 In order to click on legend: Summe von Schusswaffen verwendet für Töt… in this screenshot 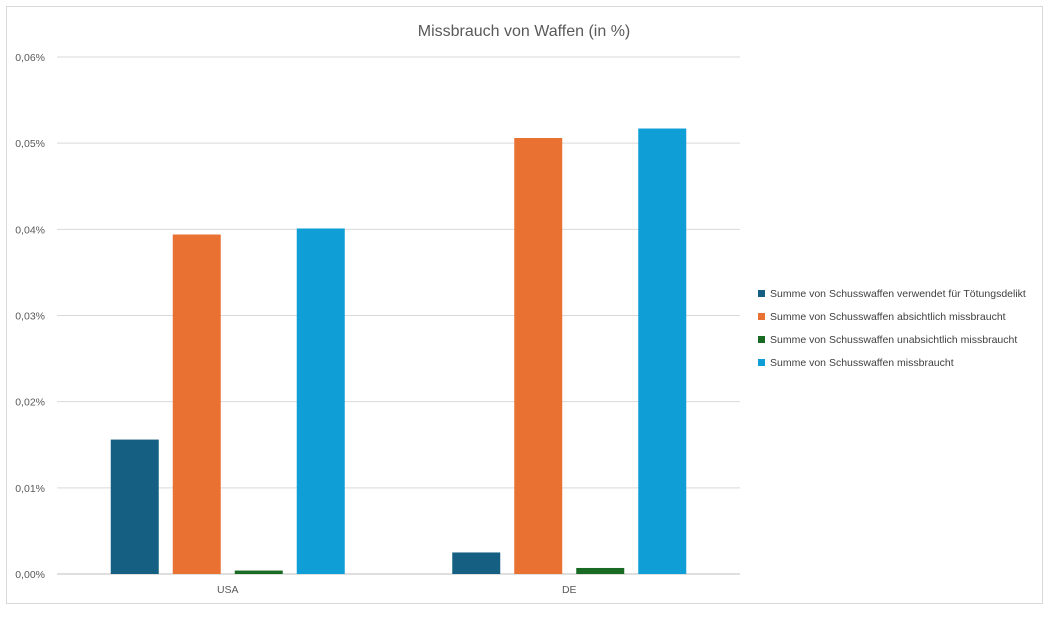, I will do `click(903, 328)`.